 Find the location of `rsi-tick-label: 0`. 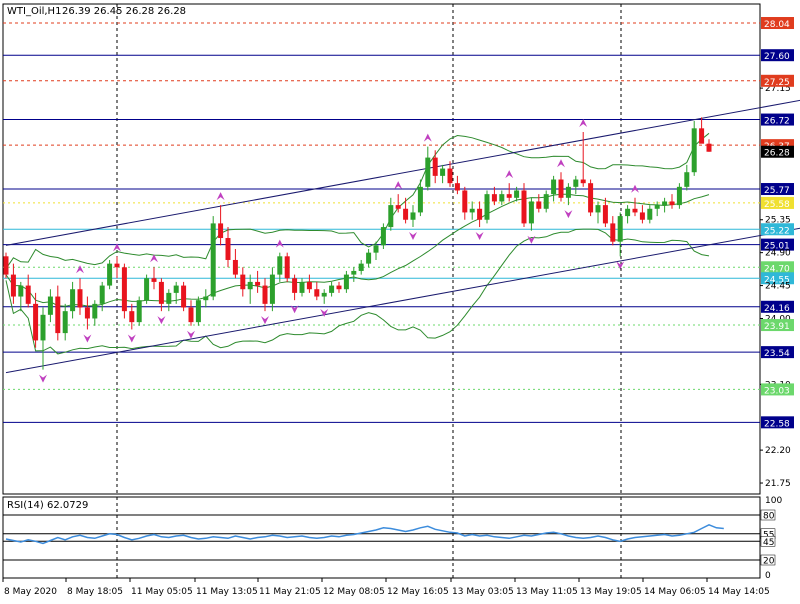

rsi-tick-label: 0 is located at coordinates (768, 576).